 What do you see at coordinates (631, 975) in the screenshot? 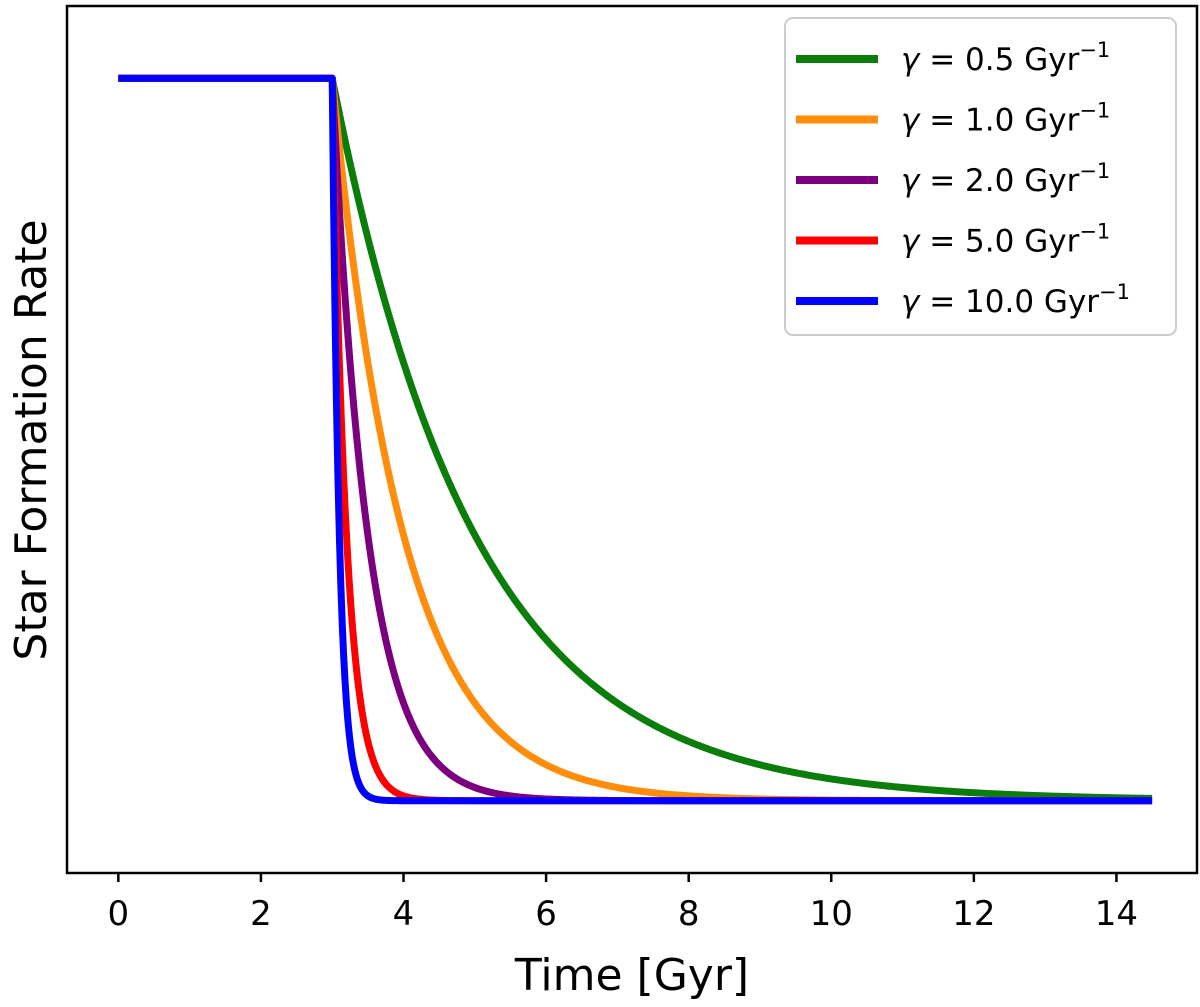
I see `x-axis-label: Time [Gyr]` at bounding box center [631, 975].